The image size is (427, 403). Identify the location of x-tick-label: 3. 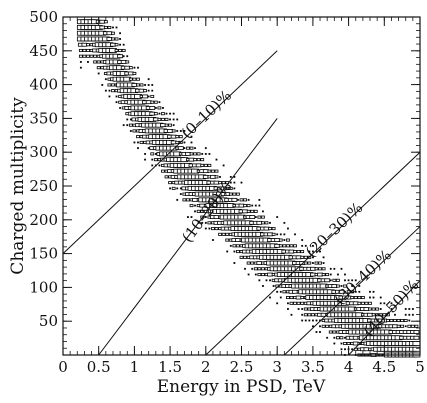
(277, 367).